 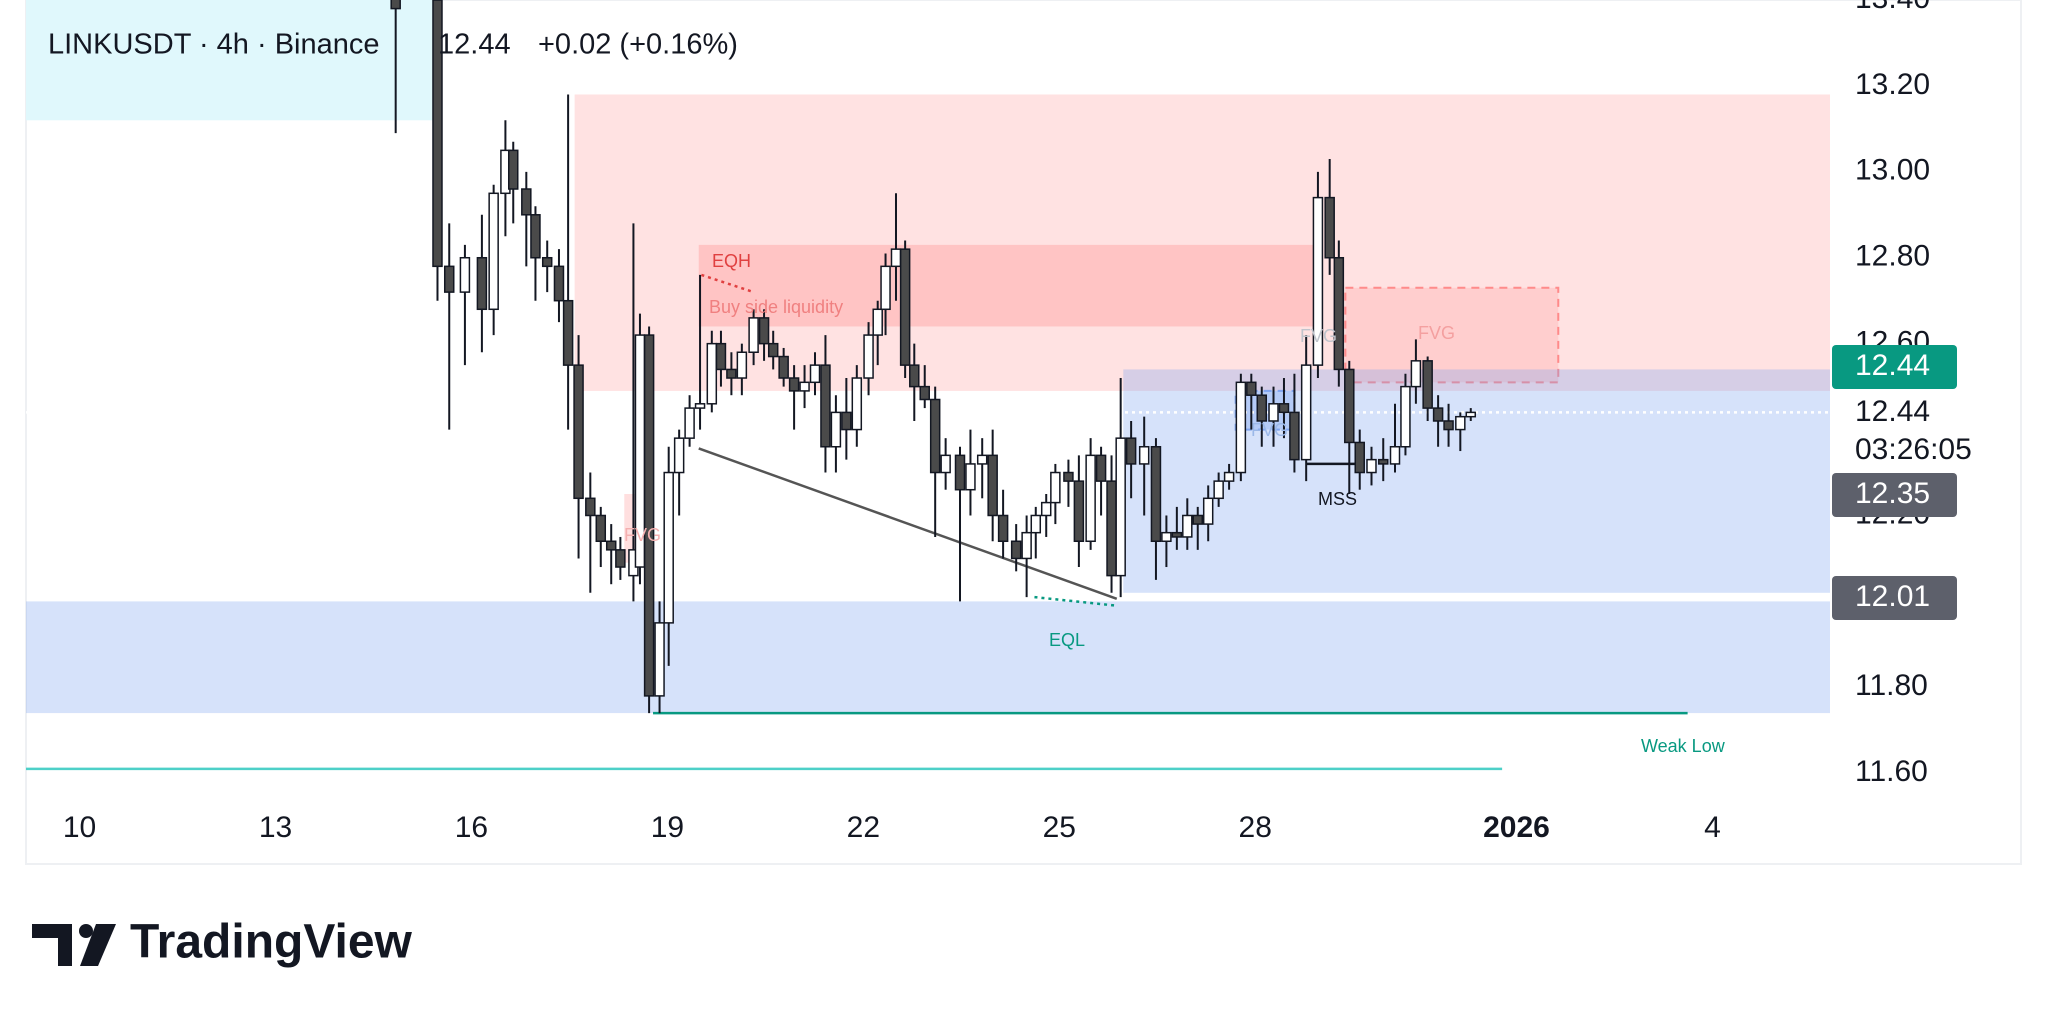 I want to click on price-badge-label: 12.35, so click(x=1892, y=493).